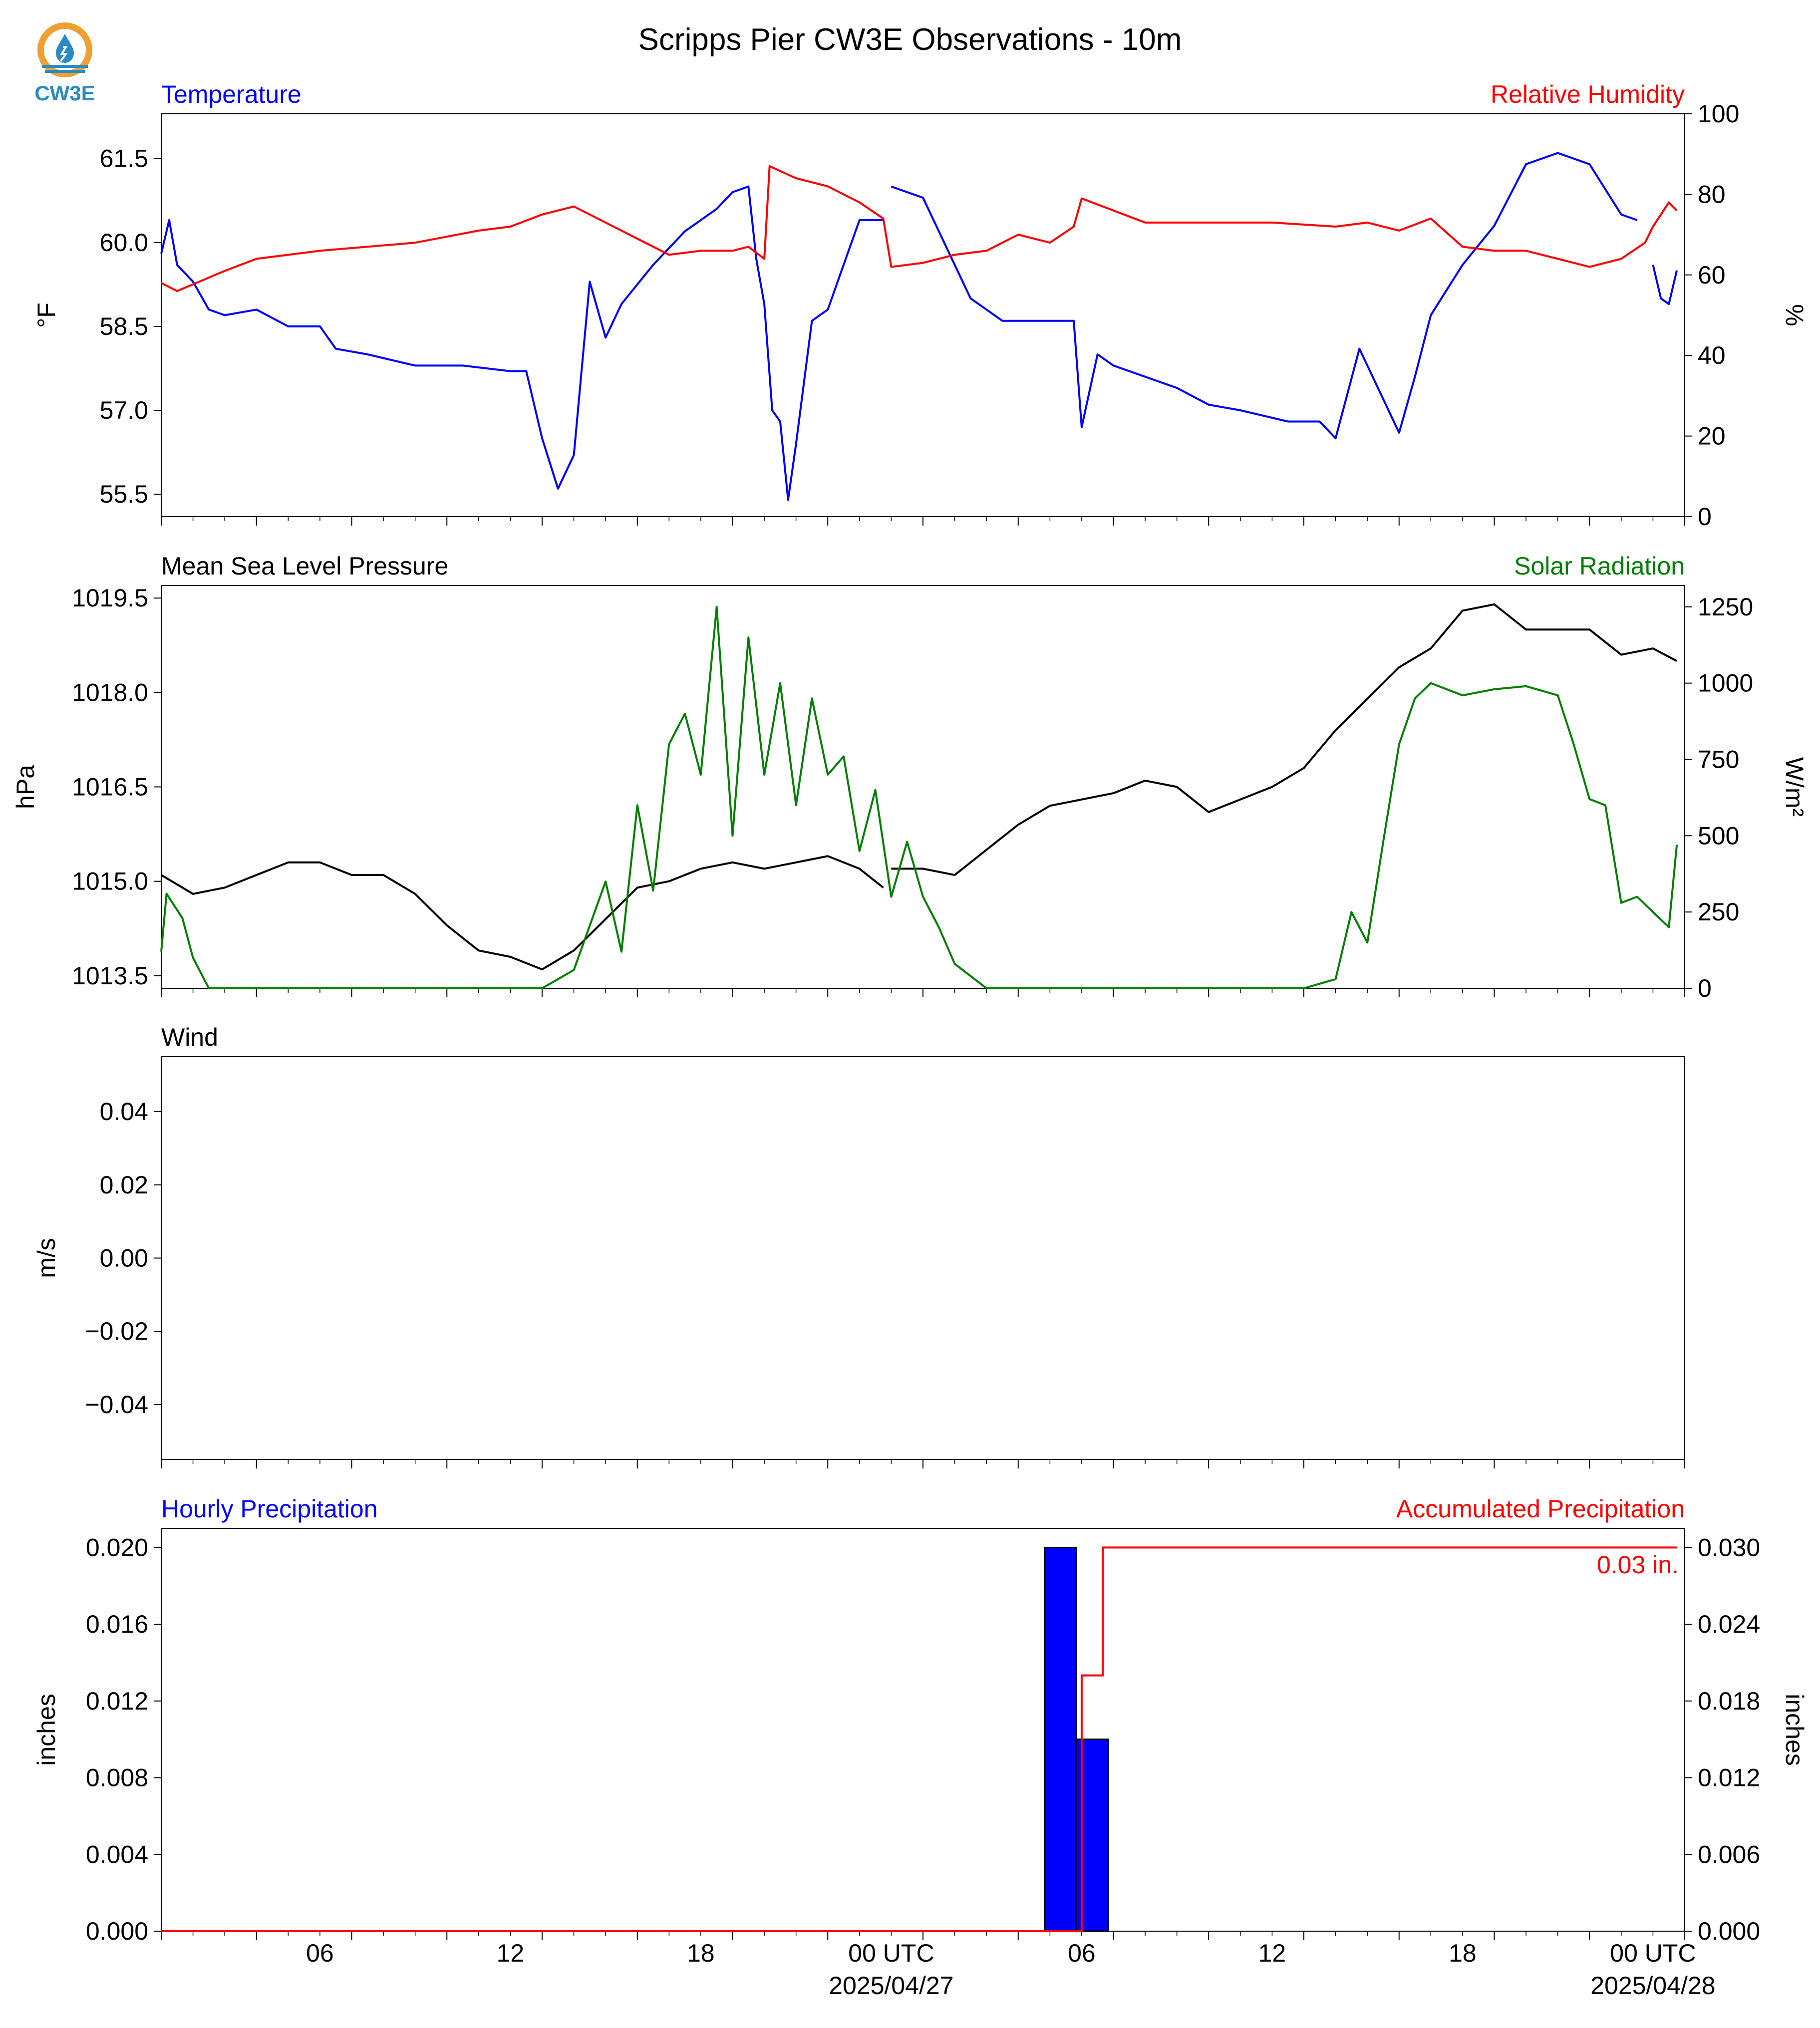  I want to click on temperature-left-tick-label: 61.5, so click(124, 159).